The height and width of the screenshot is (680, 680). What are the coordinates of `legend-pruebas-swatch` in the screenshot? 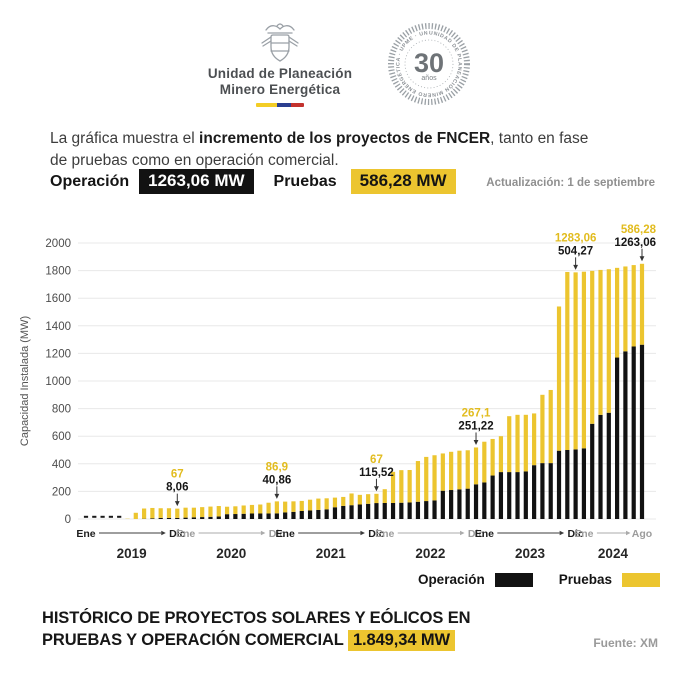 It's located at (641, 579).